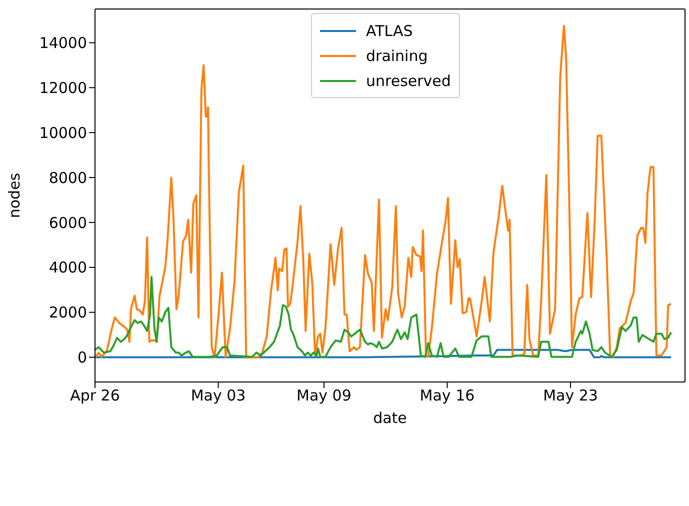 The width and height of the screenshot is (689, 506). What do you see at coordinates (218, 395) in the screenshot?
I see `x-tick-label: May 03` at bounding box center [218, 395].